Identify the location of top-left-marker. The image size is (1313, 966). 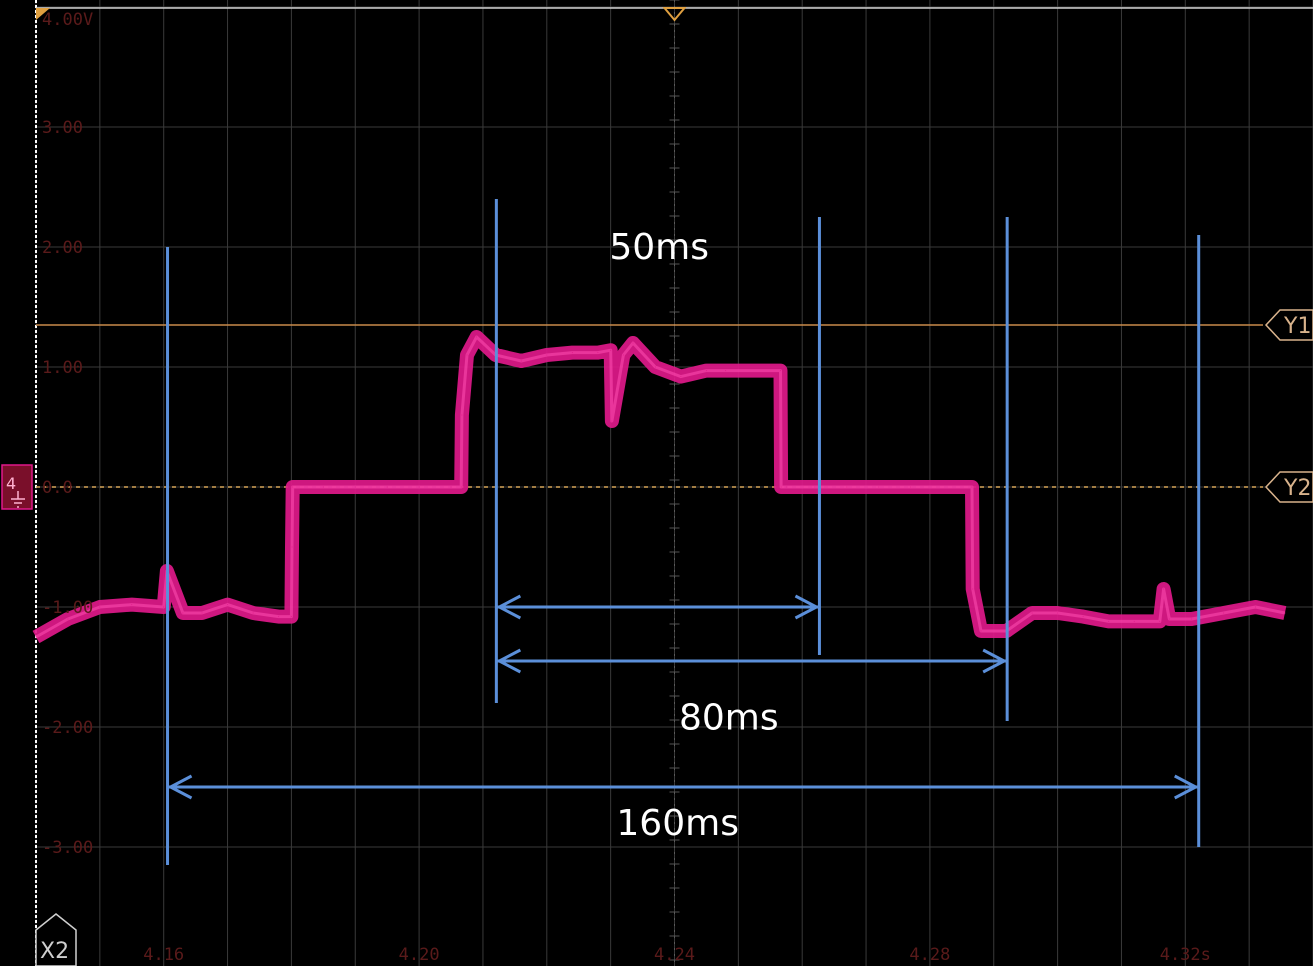
(43, 14).